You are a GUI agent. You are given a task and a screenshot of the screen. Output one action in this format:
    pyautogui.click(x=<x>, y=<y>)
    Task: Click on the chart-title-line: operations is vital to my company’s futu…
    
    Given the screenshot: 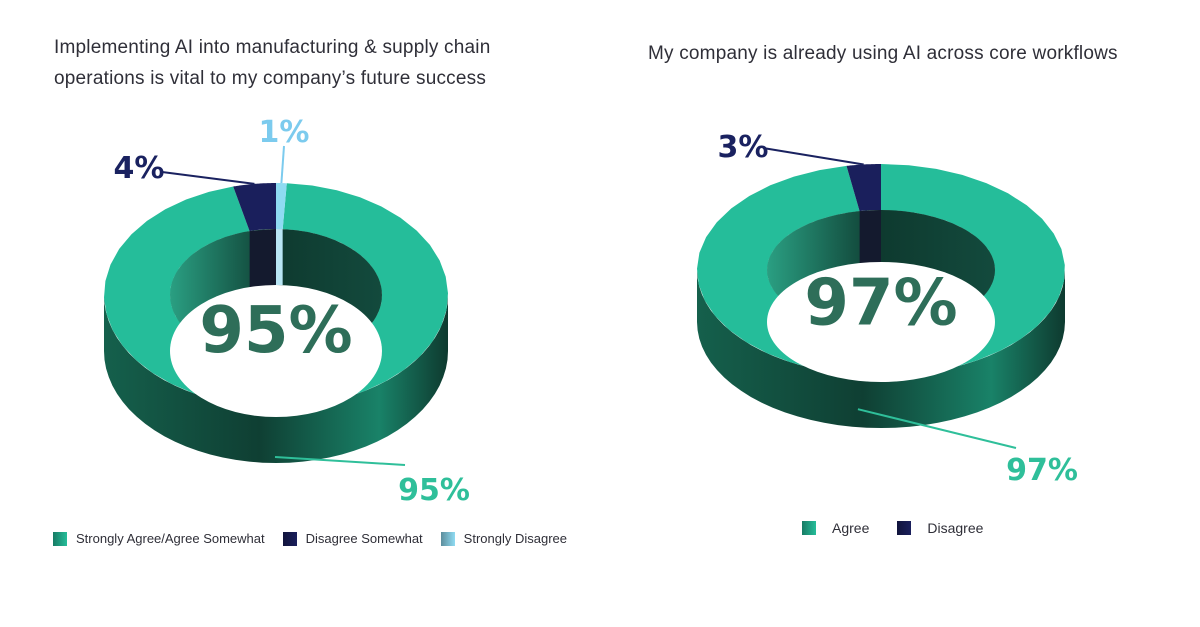 What is the action you would take?
    pyautogui.click(x=270, y=78)
    